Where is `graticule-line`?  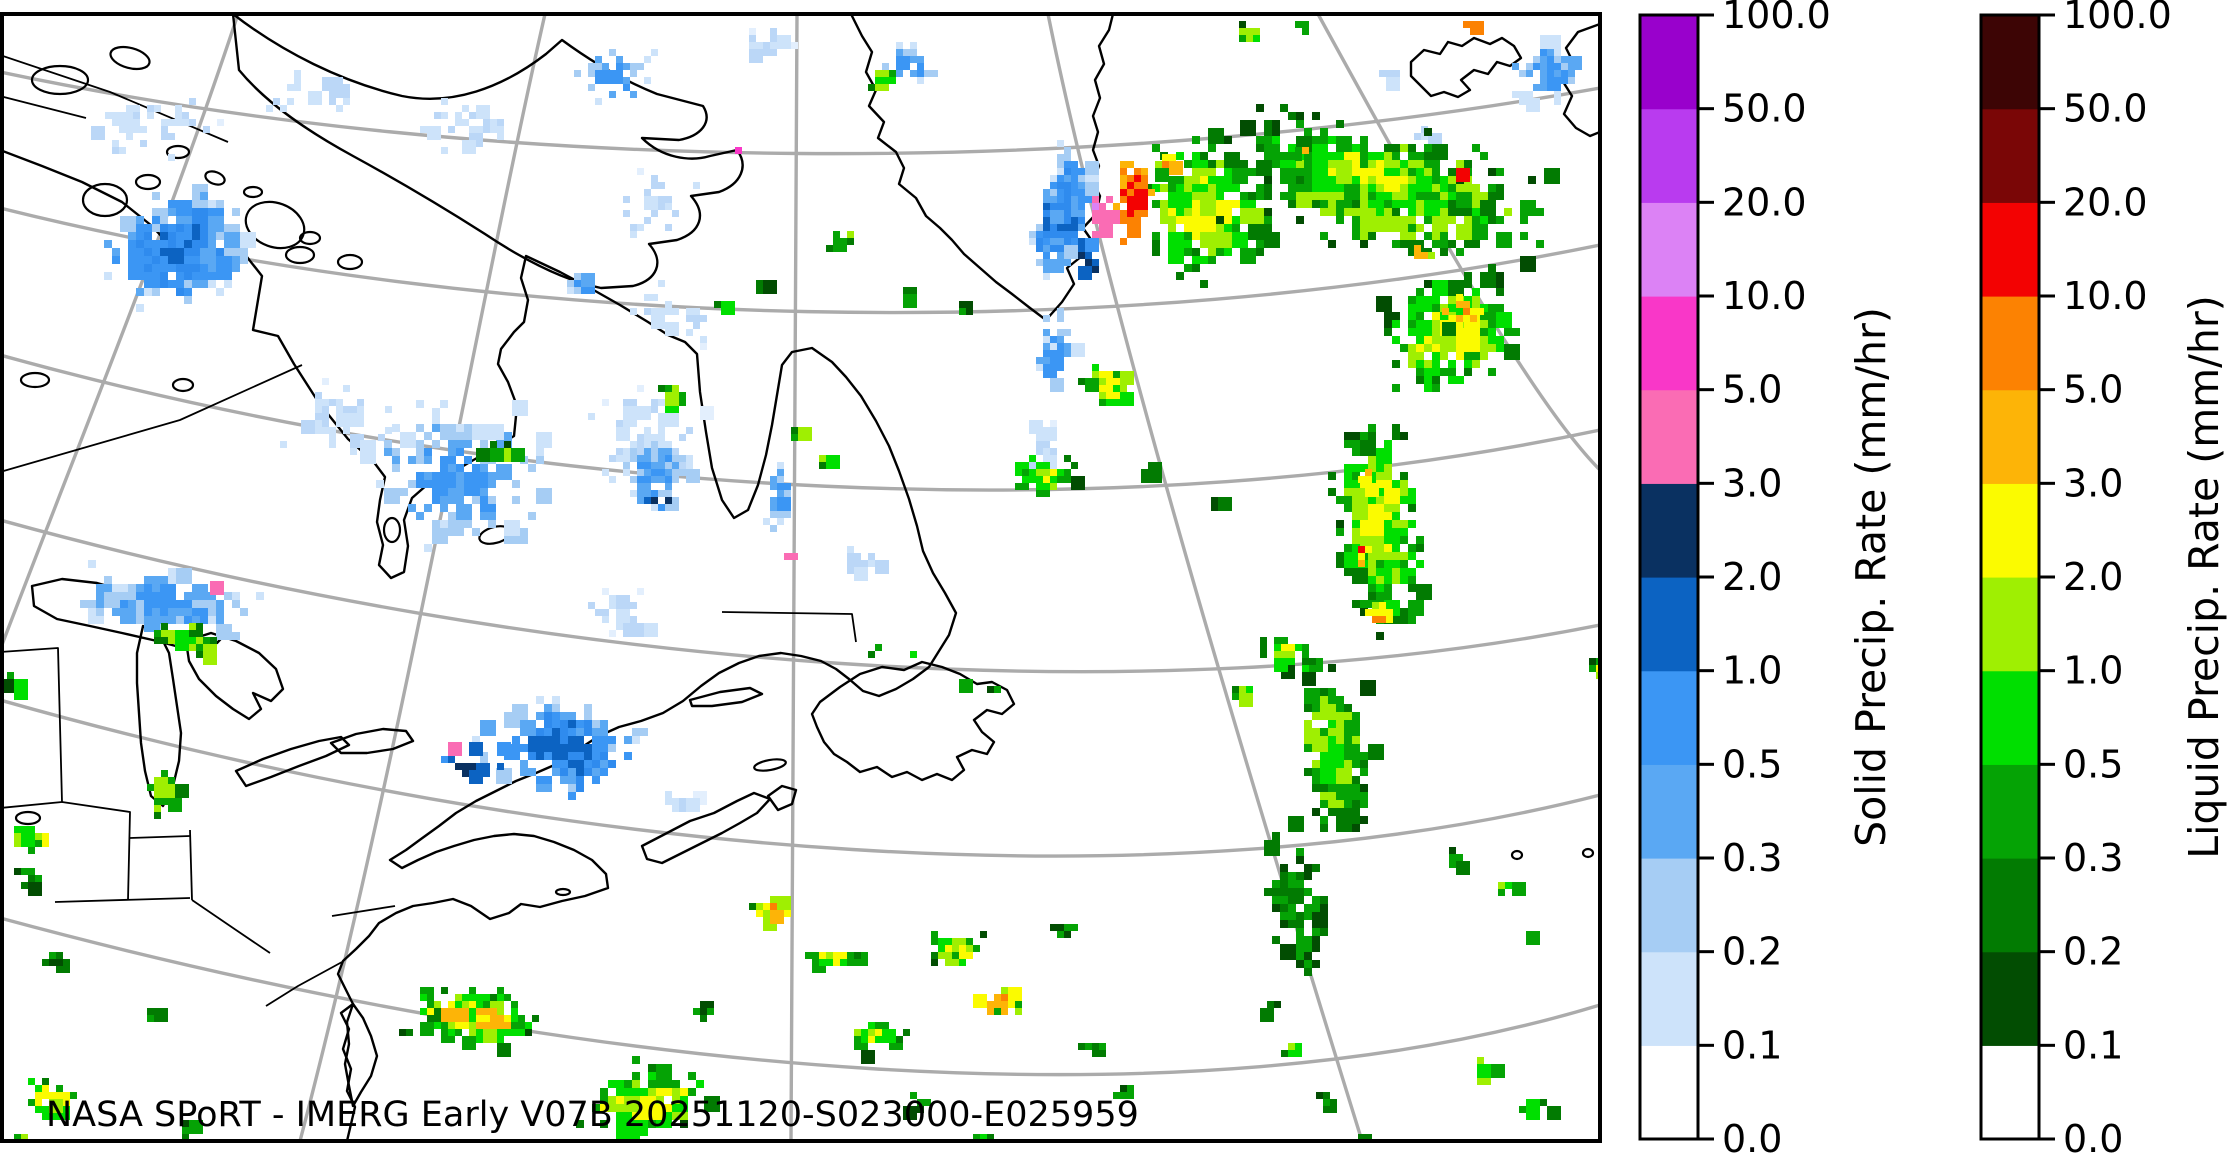 graticule-line is located at coordinates (801, 996).